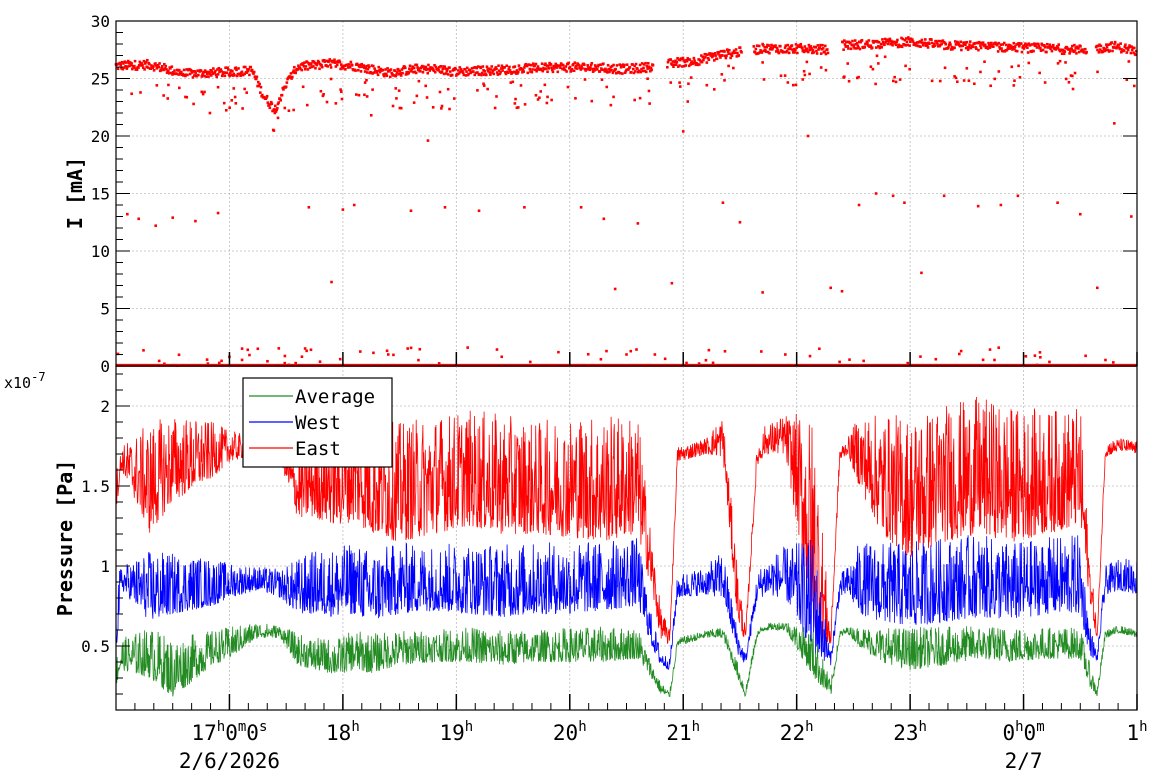 The height and width of the screenshot is (782, 1158). I want to click on pressure-y-multiplier: x10-7, so click(25, 381).